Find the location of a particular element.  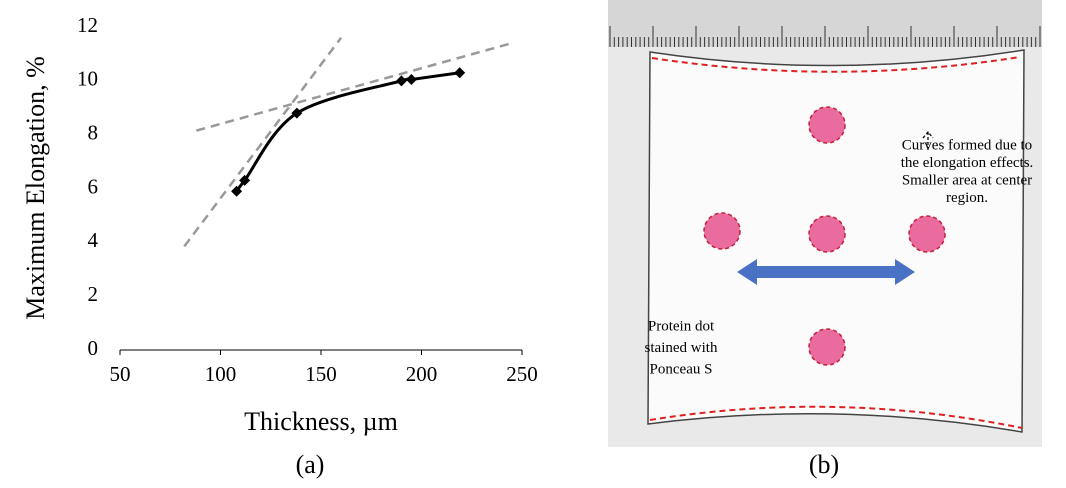

x-axis-label: Thickness, µm is located at coordinates (321, 421).